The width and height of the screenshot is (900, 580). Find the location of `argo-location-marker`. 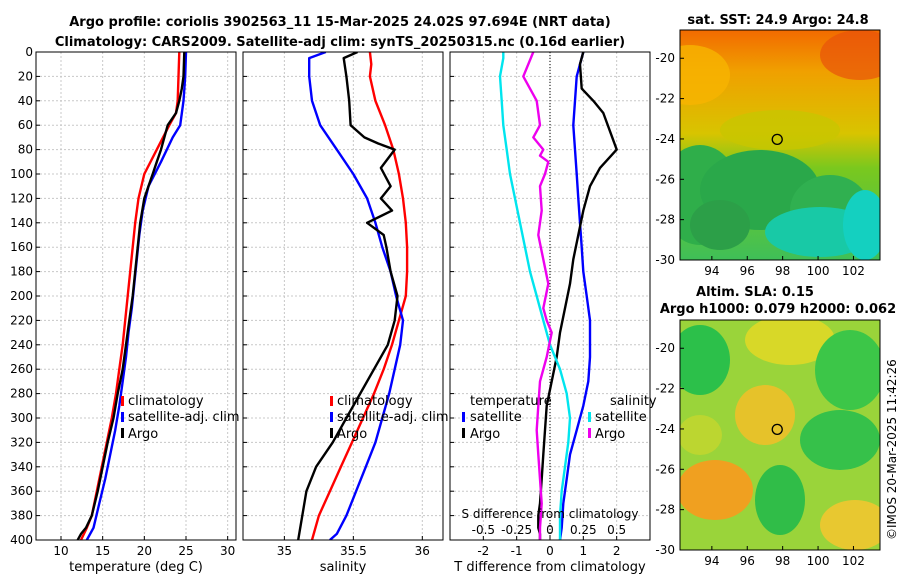

argo-location-marker is located at coordinates (777, 139).